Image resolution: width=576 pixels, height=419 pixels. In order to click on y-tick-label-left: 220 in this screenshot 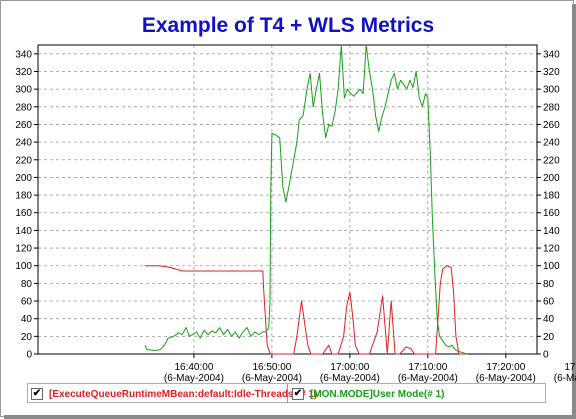, I will do `click(23, 160)`.